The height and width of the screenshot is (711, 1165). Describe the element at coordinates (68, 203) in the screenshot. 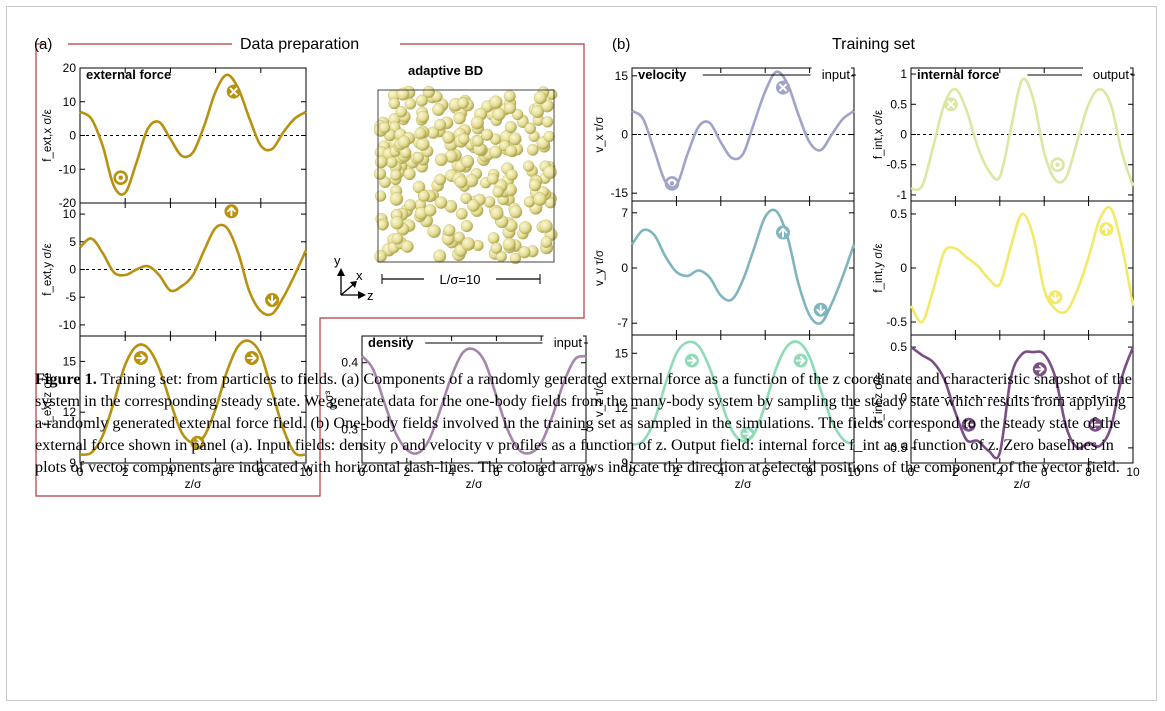

I see `y-tick-label: -20` at that location.